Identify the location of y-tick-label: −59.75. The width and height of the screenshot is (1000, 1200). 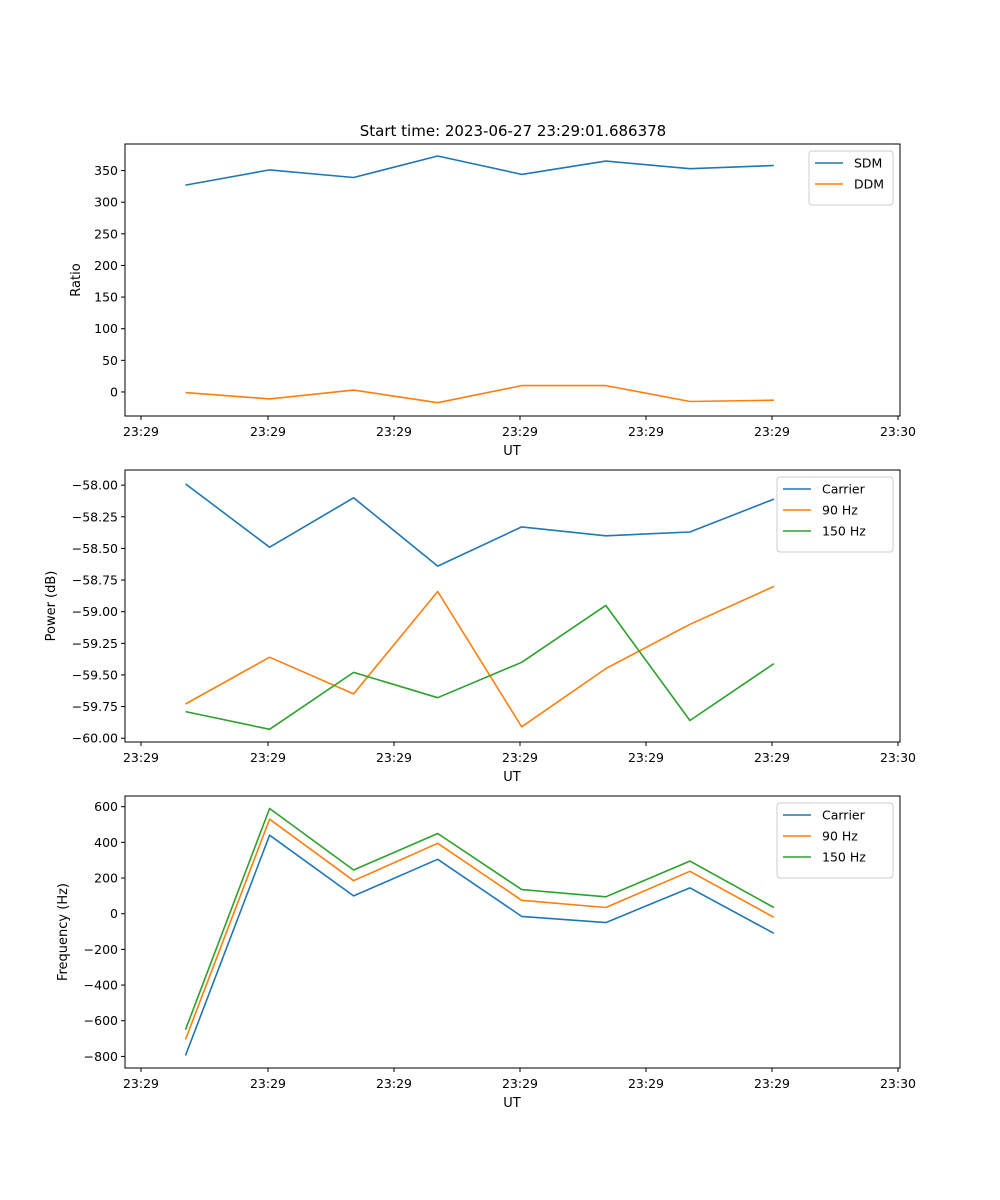
(95, 706).